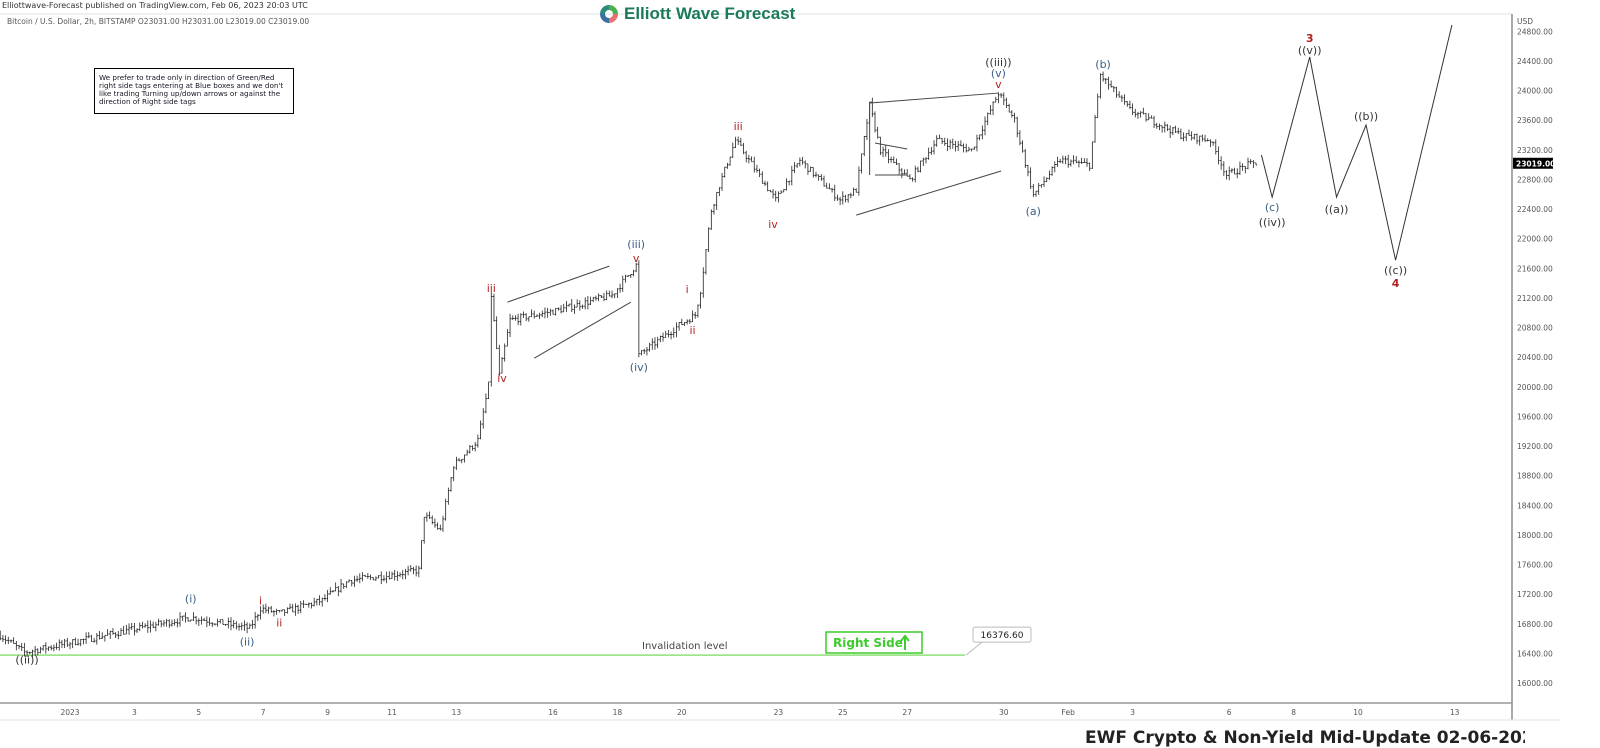  What do you see at coordinates (684, 646) in the screenshot?
I see `invalidation-label: Invalidation level` at bounding box center [684, 646].